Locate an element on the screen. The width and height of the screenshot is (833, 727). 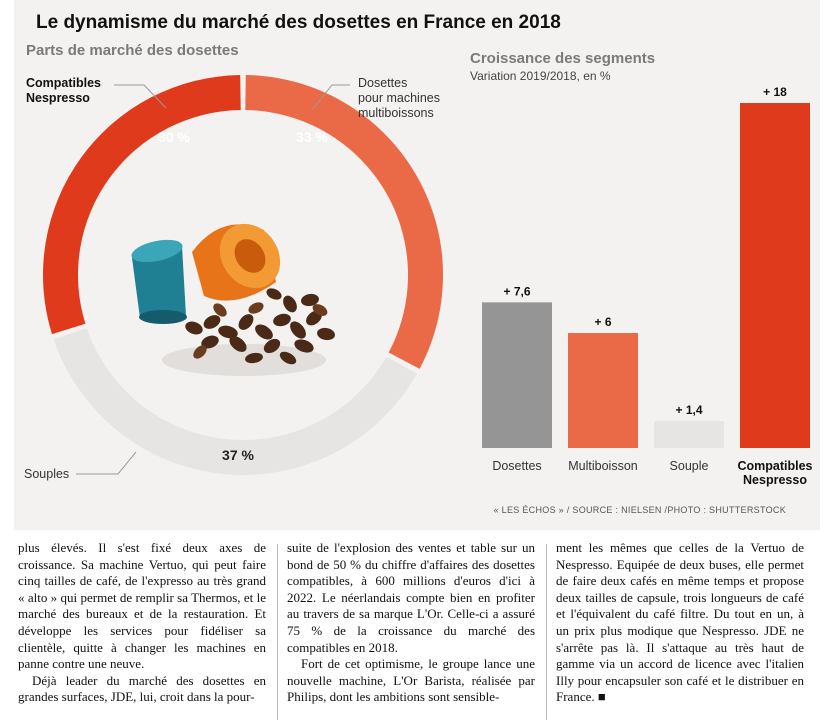
donut-slice-dosettes-pour-machines-multiboissons is located at coordinates (344, 222).